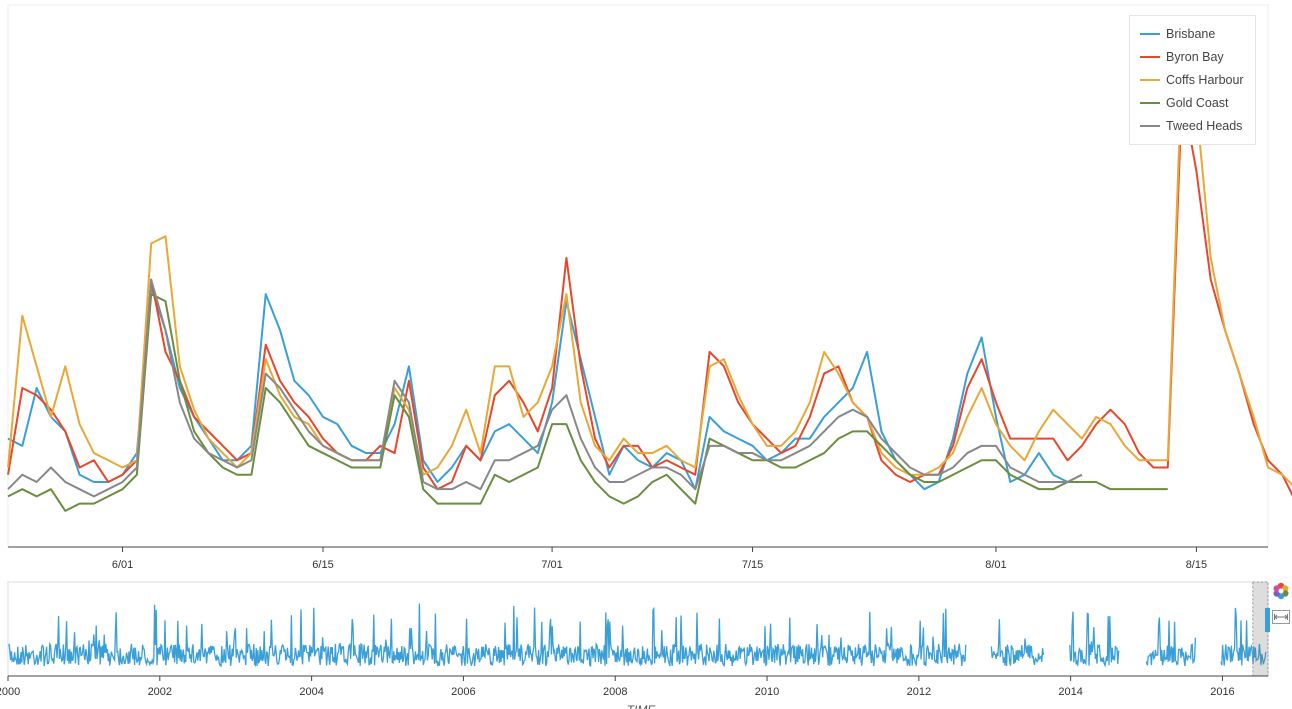 This screenshot has height=709, width=1292. What do you see at coordinates (1222, 692) in the screenshot?
I see `navigator-tick-label: 2016` at bounding box center [1222, 692].